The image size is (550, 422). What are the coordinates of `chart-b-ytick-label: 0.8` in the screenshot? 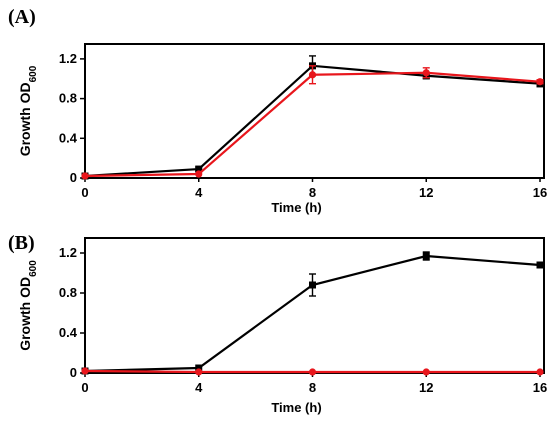 It's located at (68, 292).